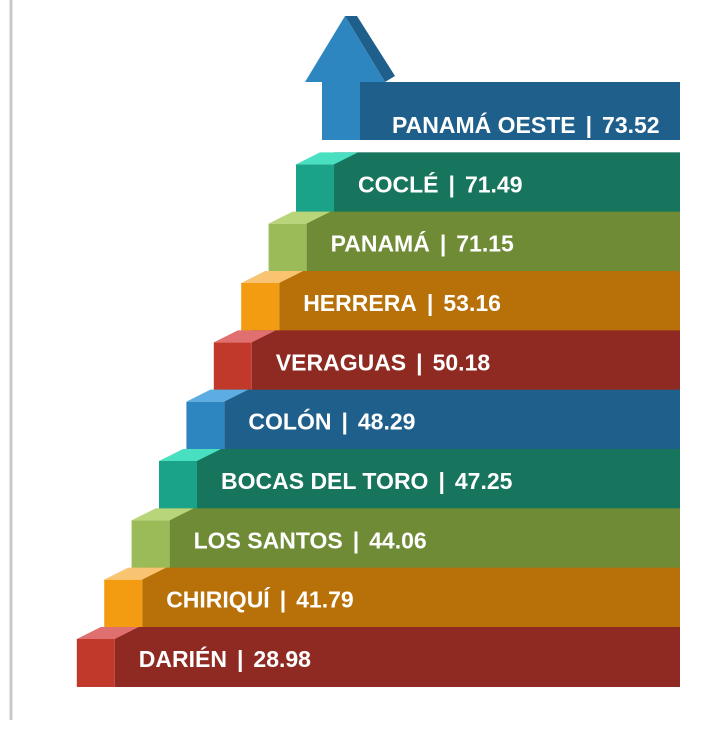  Describe the element at coordinates (268, 540) in the screenshot. I see `step-name: LOS SANTOS` at that location.